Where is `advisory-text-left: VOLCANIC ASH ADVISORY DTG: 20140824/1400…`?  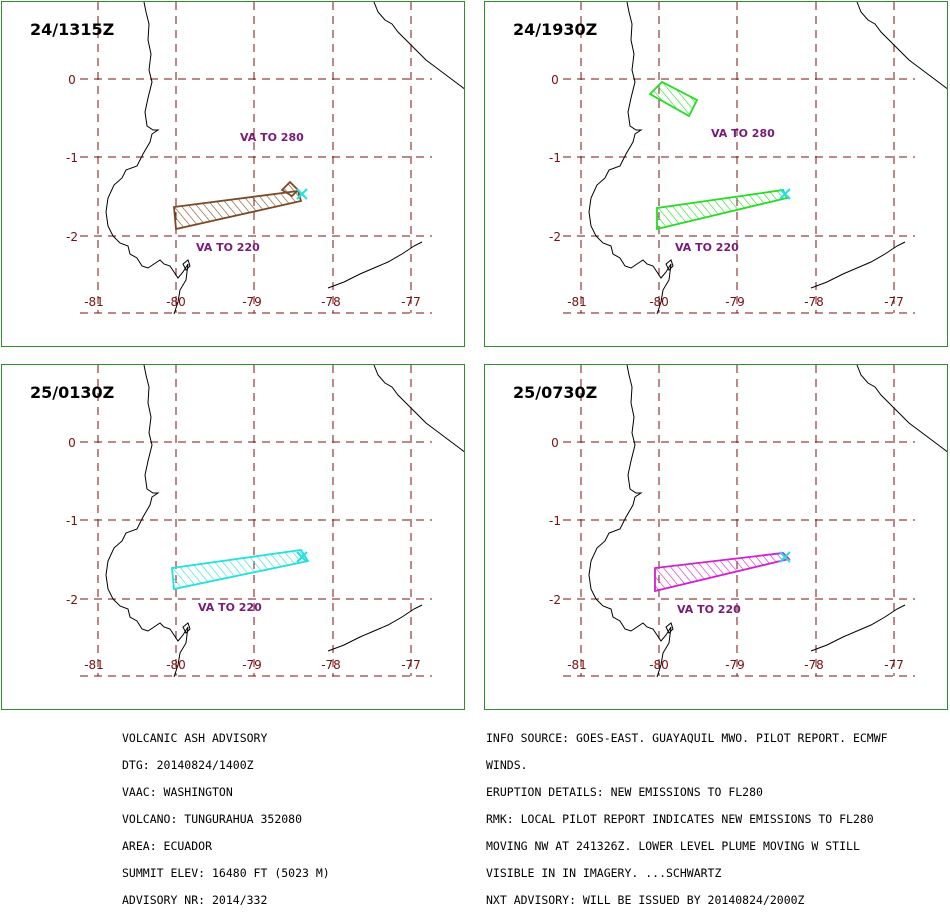 advisory-text-left: VOLCANIC ASH ADVISORY DTG: 20140824/1400… is located at coordinates (226, 815).